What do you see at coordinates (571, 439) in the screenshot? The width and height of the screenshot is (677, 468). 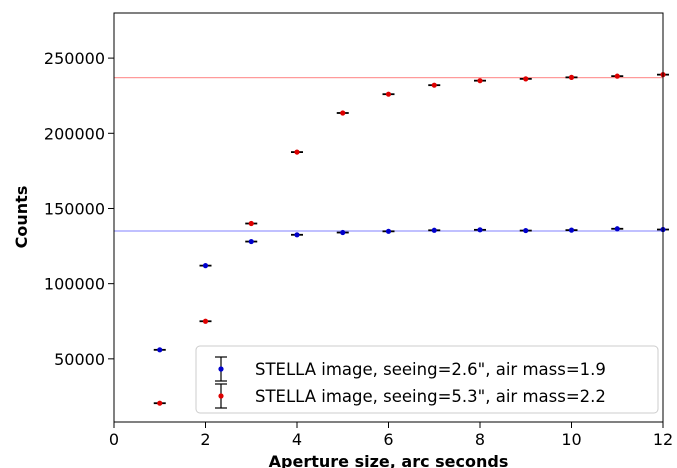 I see `x-tick-label: 10` at bounding box center [571, 439].